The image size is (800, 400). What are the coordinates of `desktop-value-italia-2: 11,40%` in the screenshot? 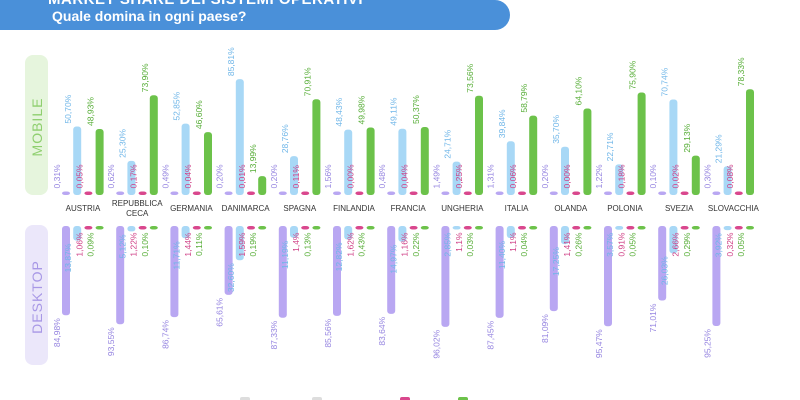 It's located at (502, 255).